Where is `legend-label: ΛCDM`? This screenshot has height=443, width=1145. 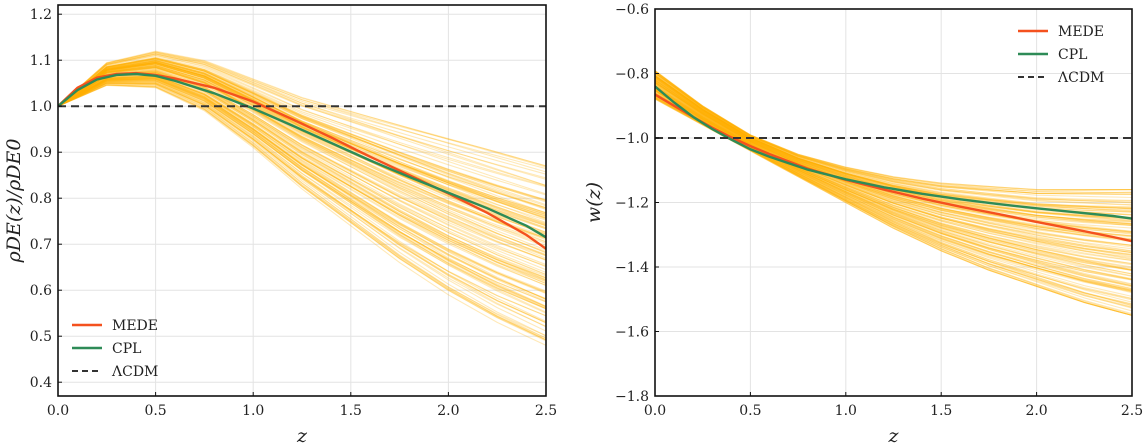 legend-label: ΛCDM is located at coordinates (134, 372).